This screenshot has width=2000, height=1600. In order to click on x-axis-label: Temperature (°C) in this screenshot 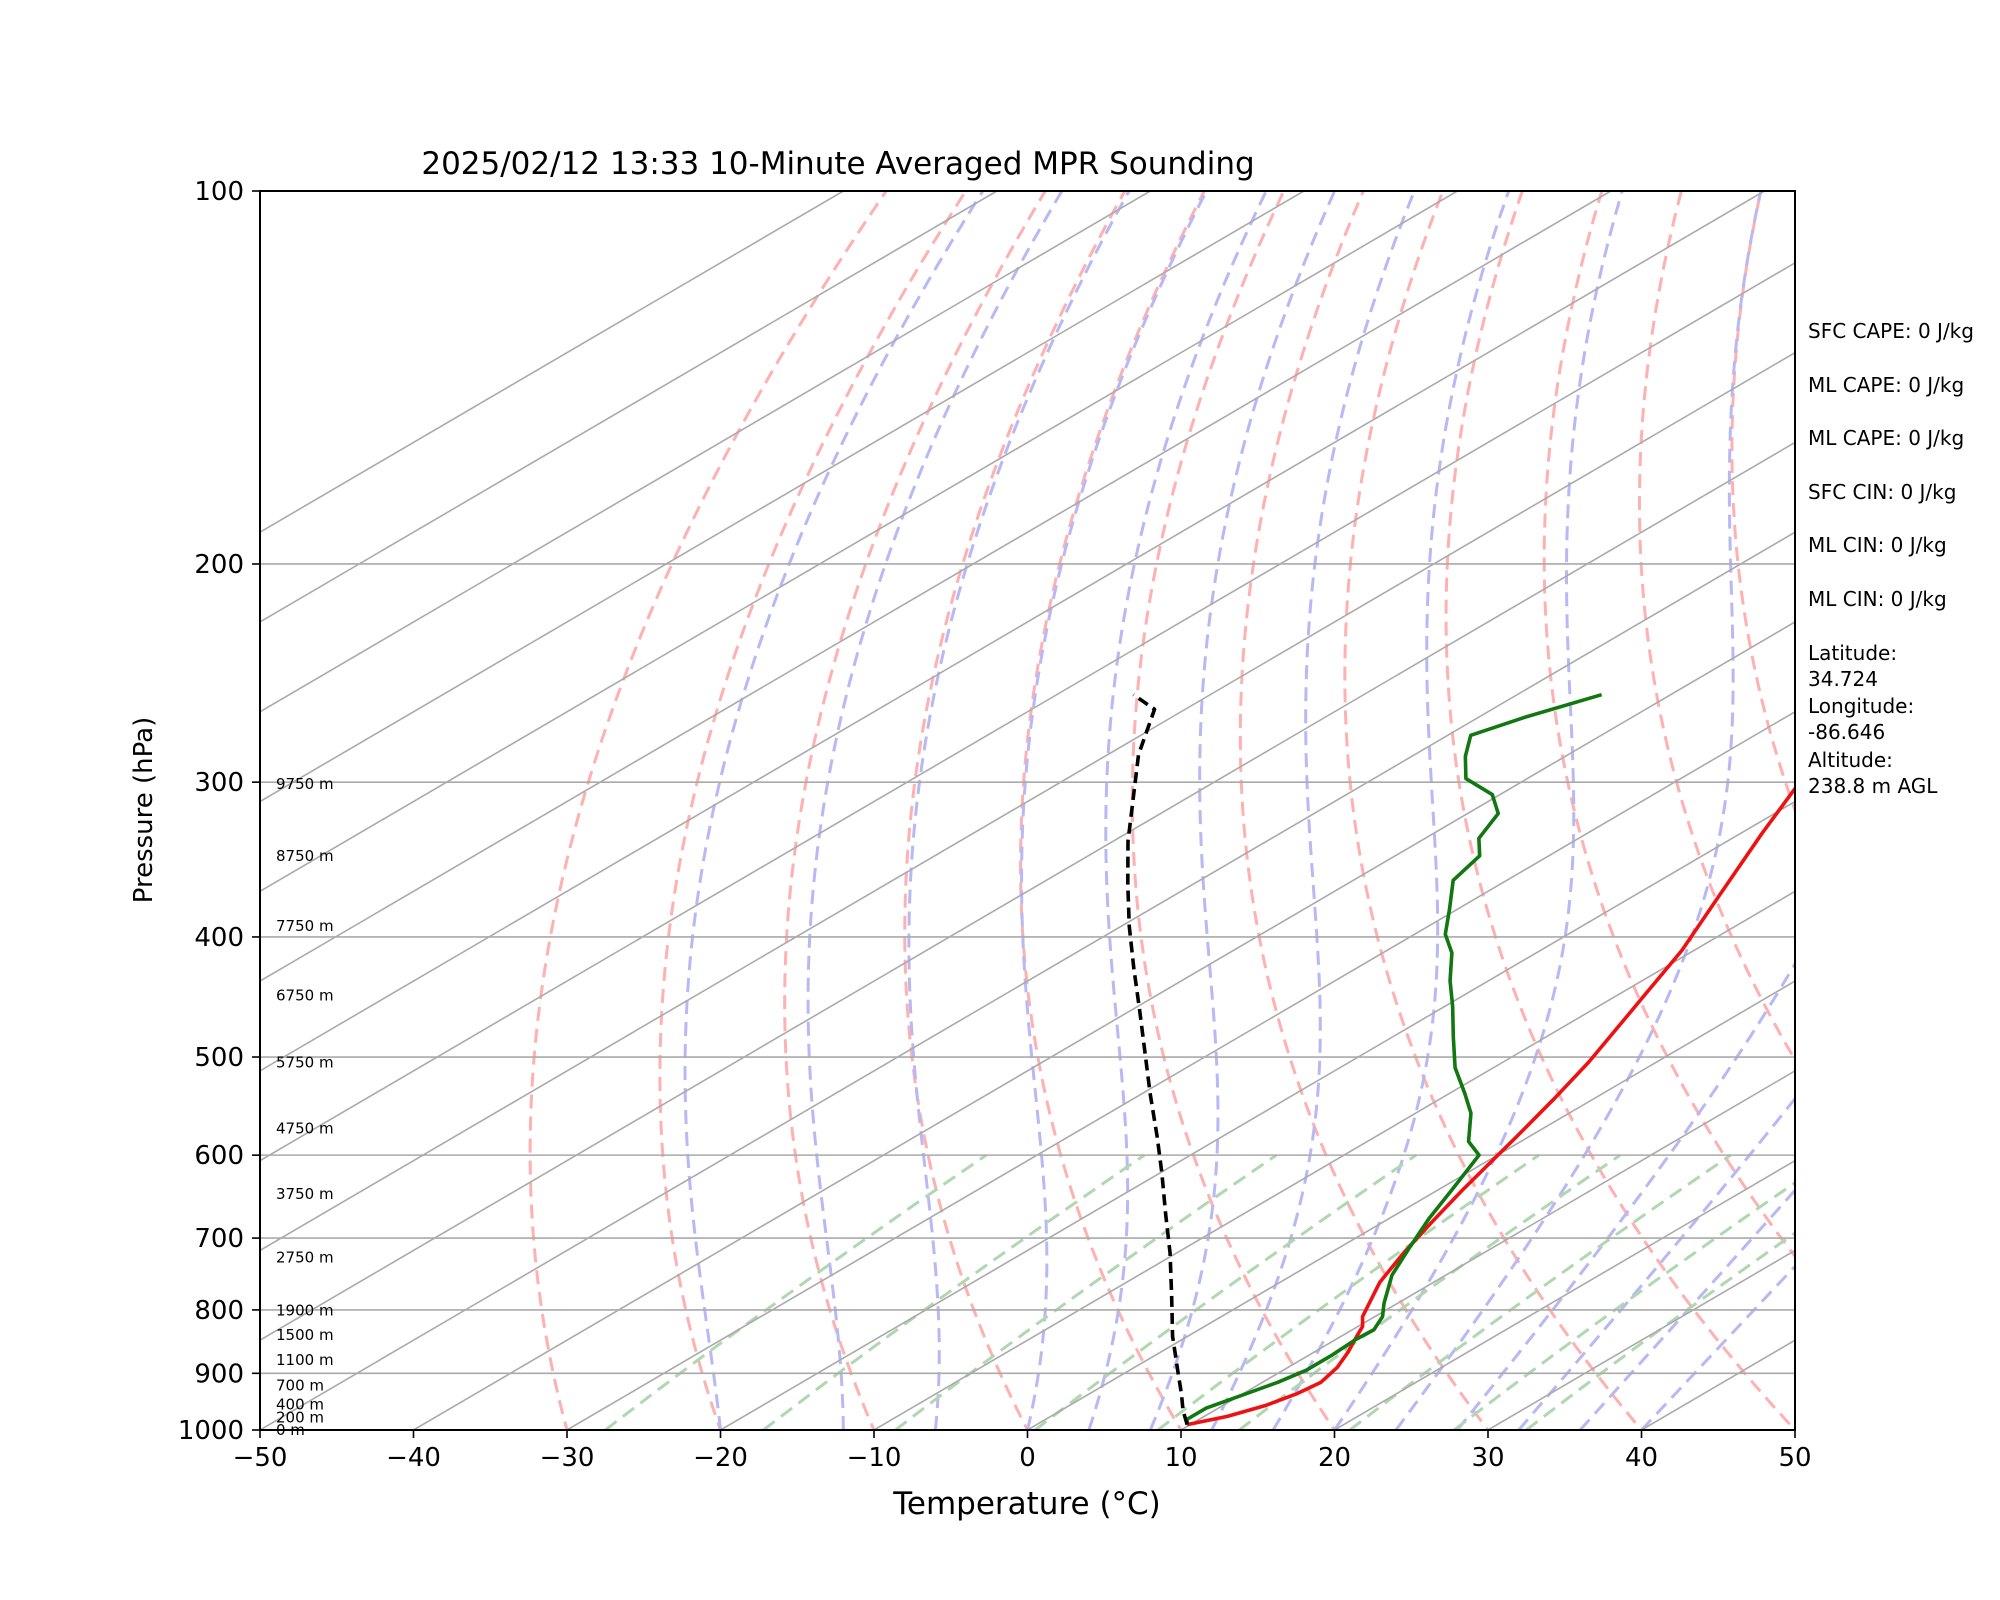, I will do `click(1026, 1504)`.